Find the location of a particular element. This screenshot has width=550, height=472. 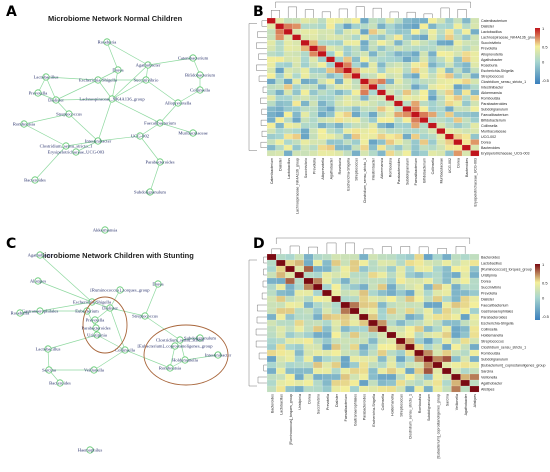

heat-b-col-label: Catenibacterium is located at coordinates (272, 171).